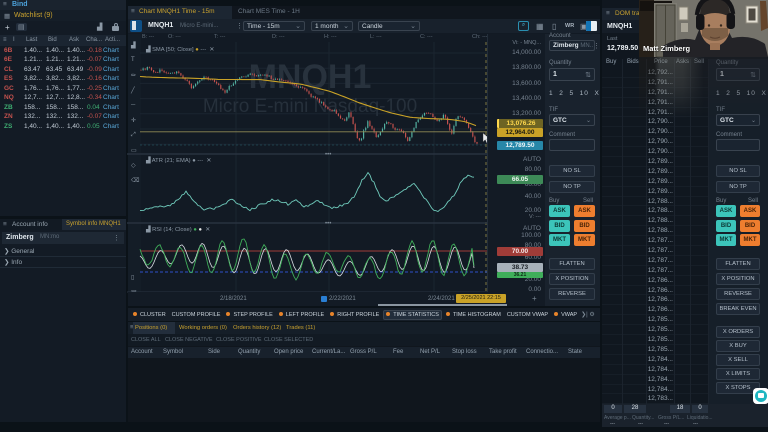 This screenshot has width=768, height=432. Describe the element at coordinates (310, 77) in the screenshot. I see `svg-text: MNQH1` at that location.